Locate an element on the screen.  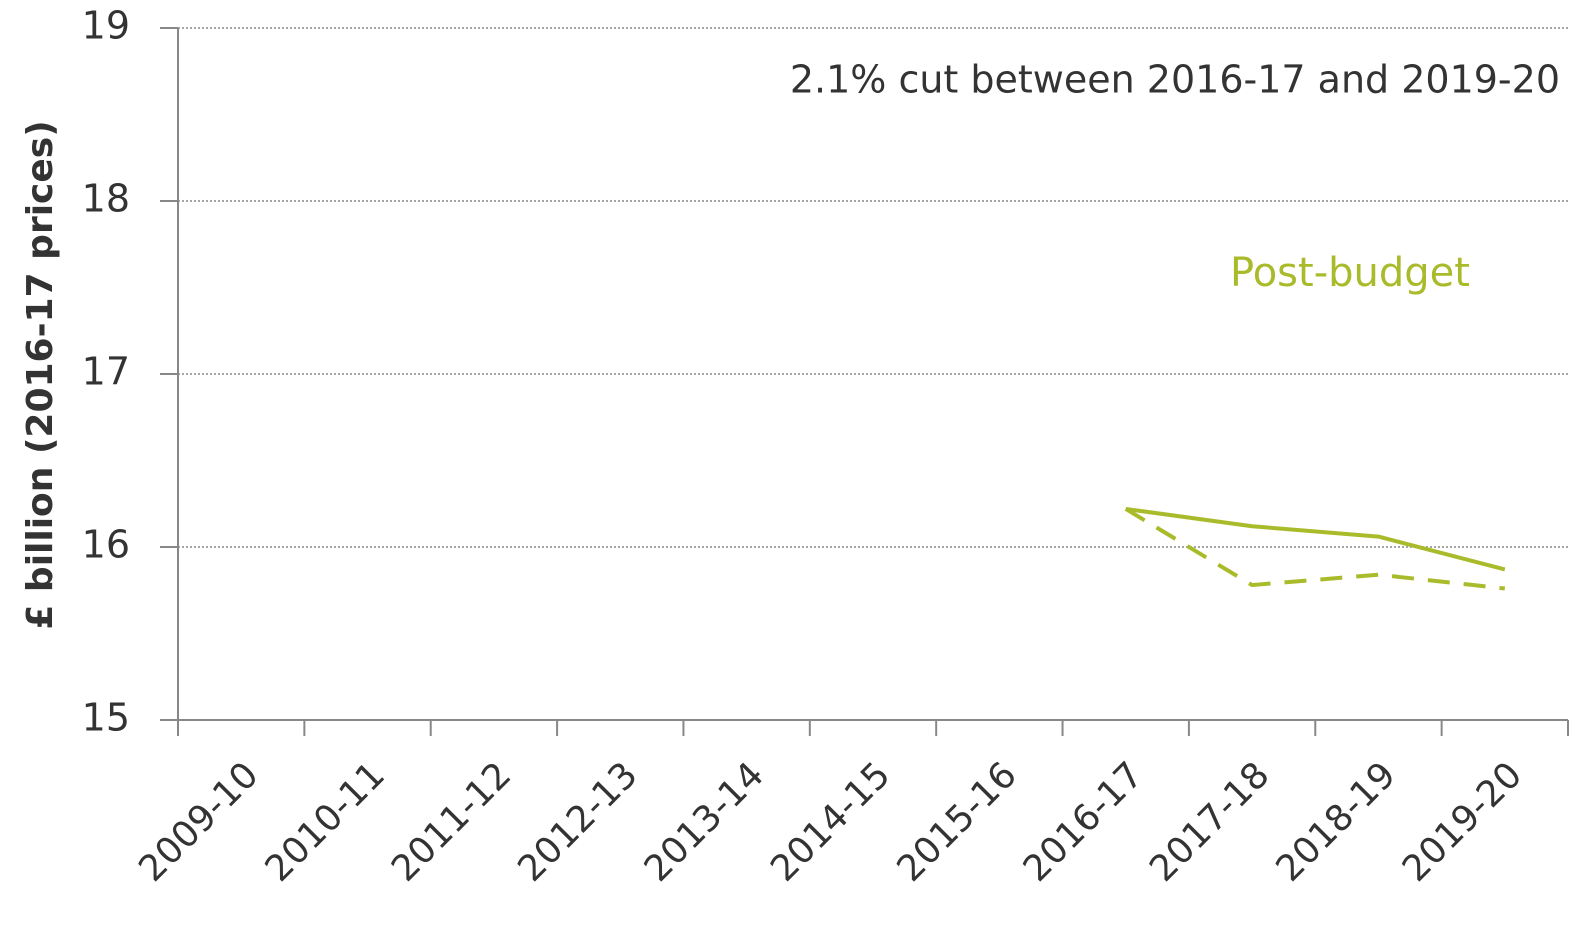
y-tick-label: 18 is located at coordinates (106, 199).